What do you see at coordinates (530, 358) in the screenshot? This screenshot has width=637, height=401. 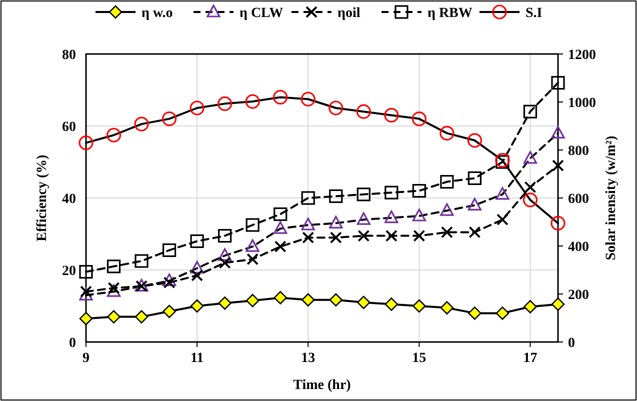 I see `x-tick-label: 17` at bounding box center [530, 358].